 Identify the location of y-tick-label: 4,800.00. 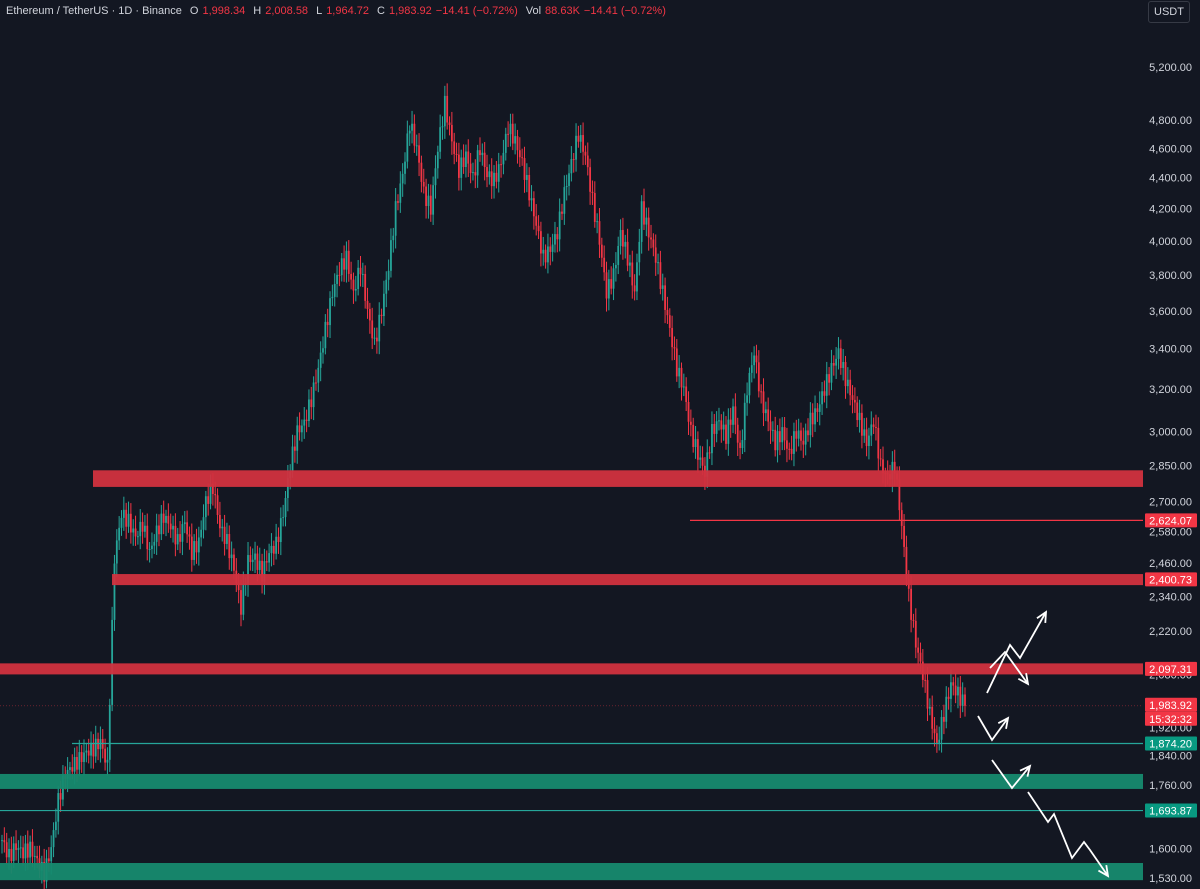
(1170, 121).